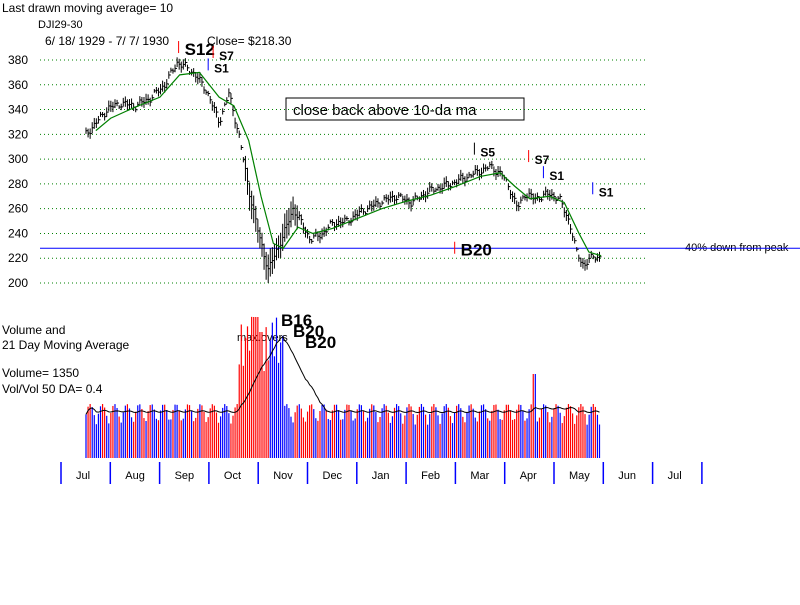 The height and width of the screenshot is (605, 800). What do you see at coordinates (18, 233) in the screenshot?
I see `y-tick-label: 240` at bounding box center [18, 233].